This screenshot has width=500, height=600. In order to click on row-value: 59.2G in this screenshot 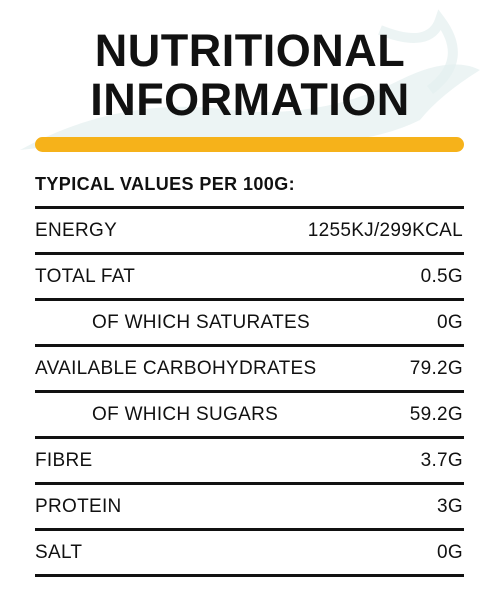, I will do `click(436, 414)`.